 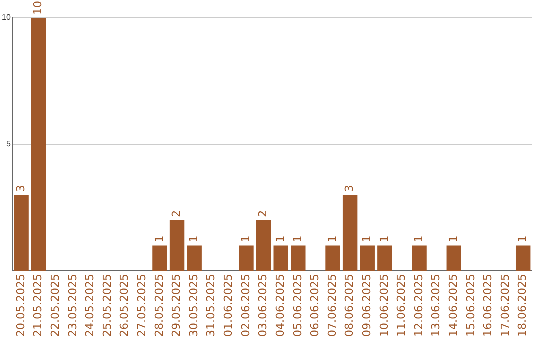 What do you see at coordinates (419, 306) in the screenshot?
I see `x-tick-label: 12.06.2025` at bounding box center [419, 306].